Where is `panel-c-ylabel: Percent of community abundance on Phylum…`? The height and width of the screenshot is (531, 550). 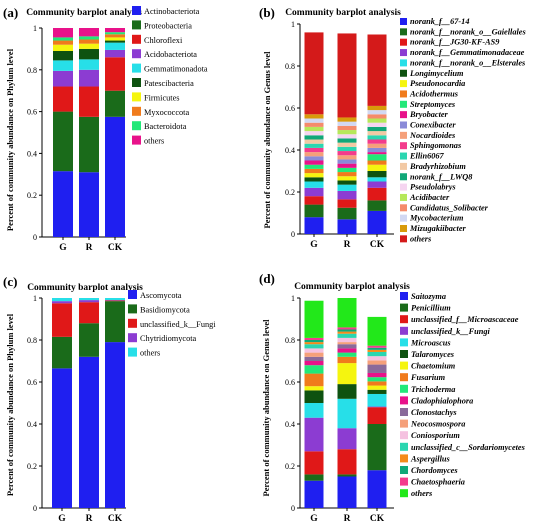 panel-c-ylabel: Percent of community abundance on Phylum… is located at coordinates (10, 404).